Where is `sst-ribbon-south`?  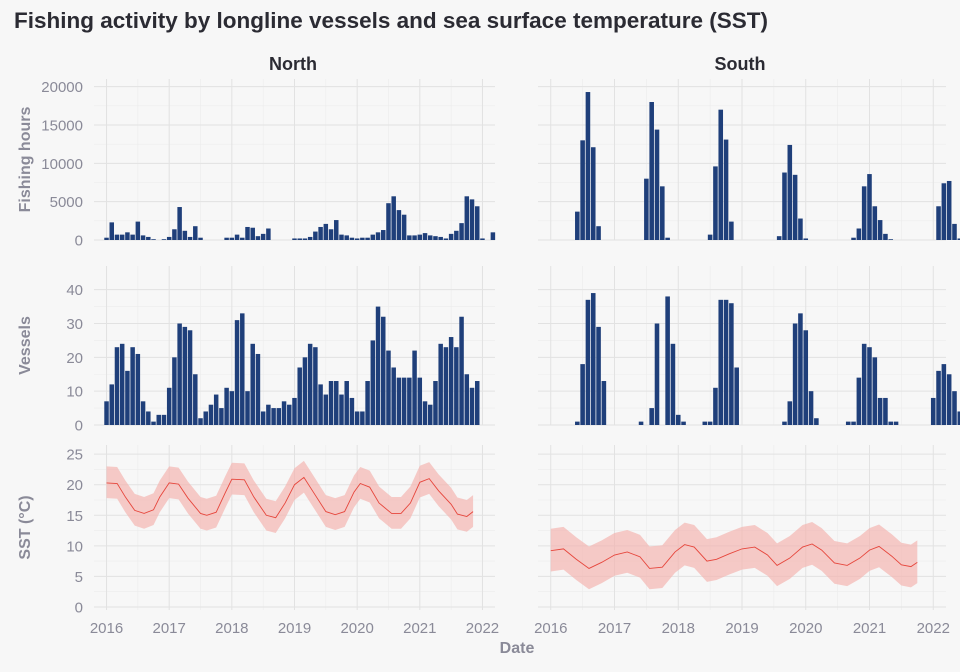 sst-ribbon-south is located at coordinates (734, 556).